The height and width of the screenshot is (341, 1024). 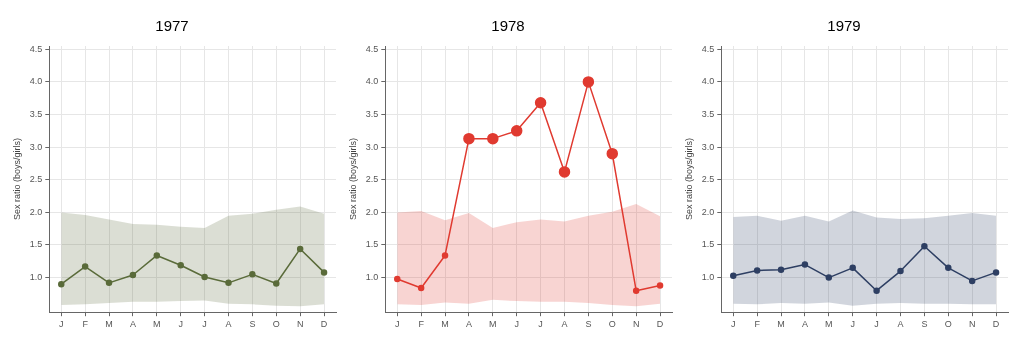 I want to click on chart-title: 1977, so click(x=172, y=26).